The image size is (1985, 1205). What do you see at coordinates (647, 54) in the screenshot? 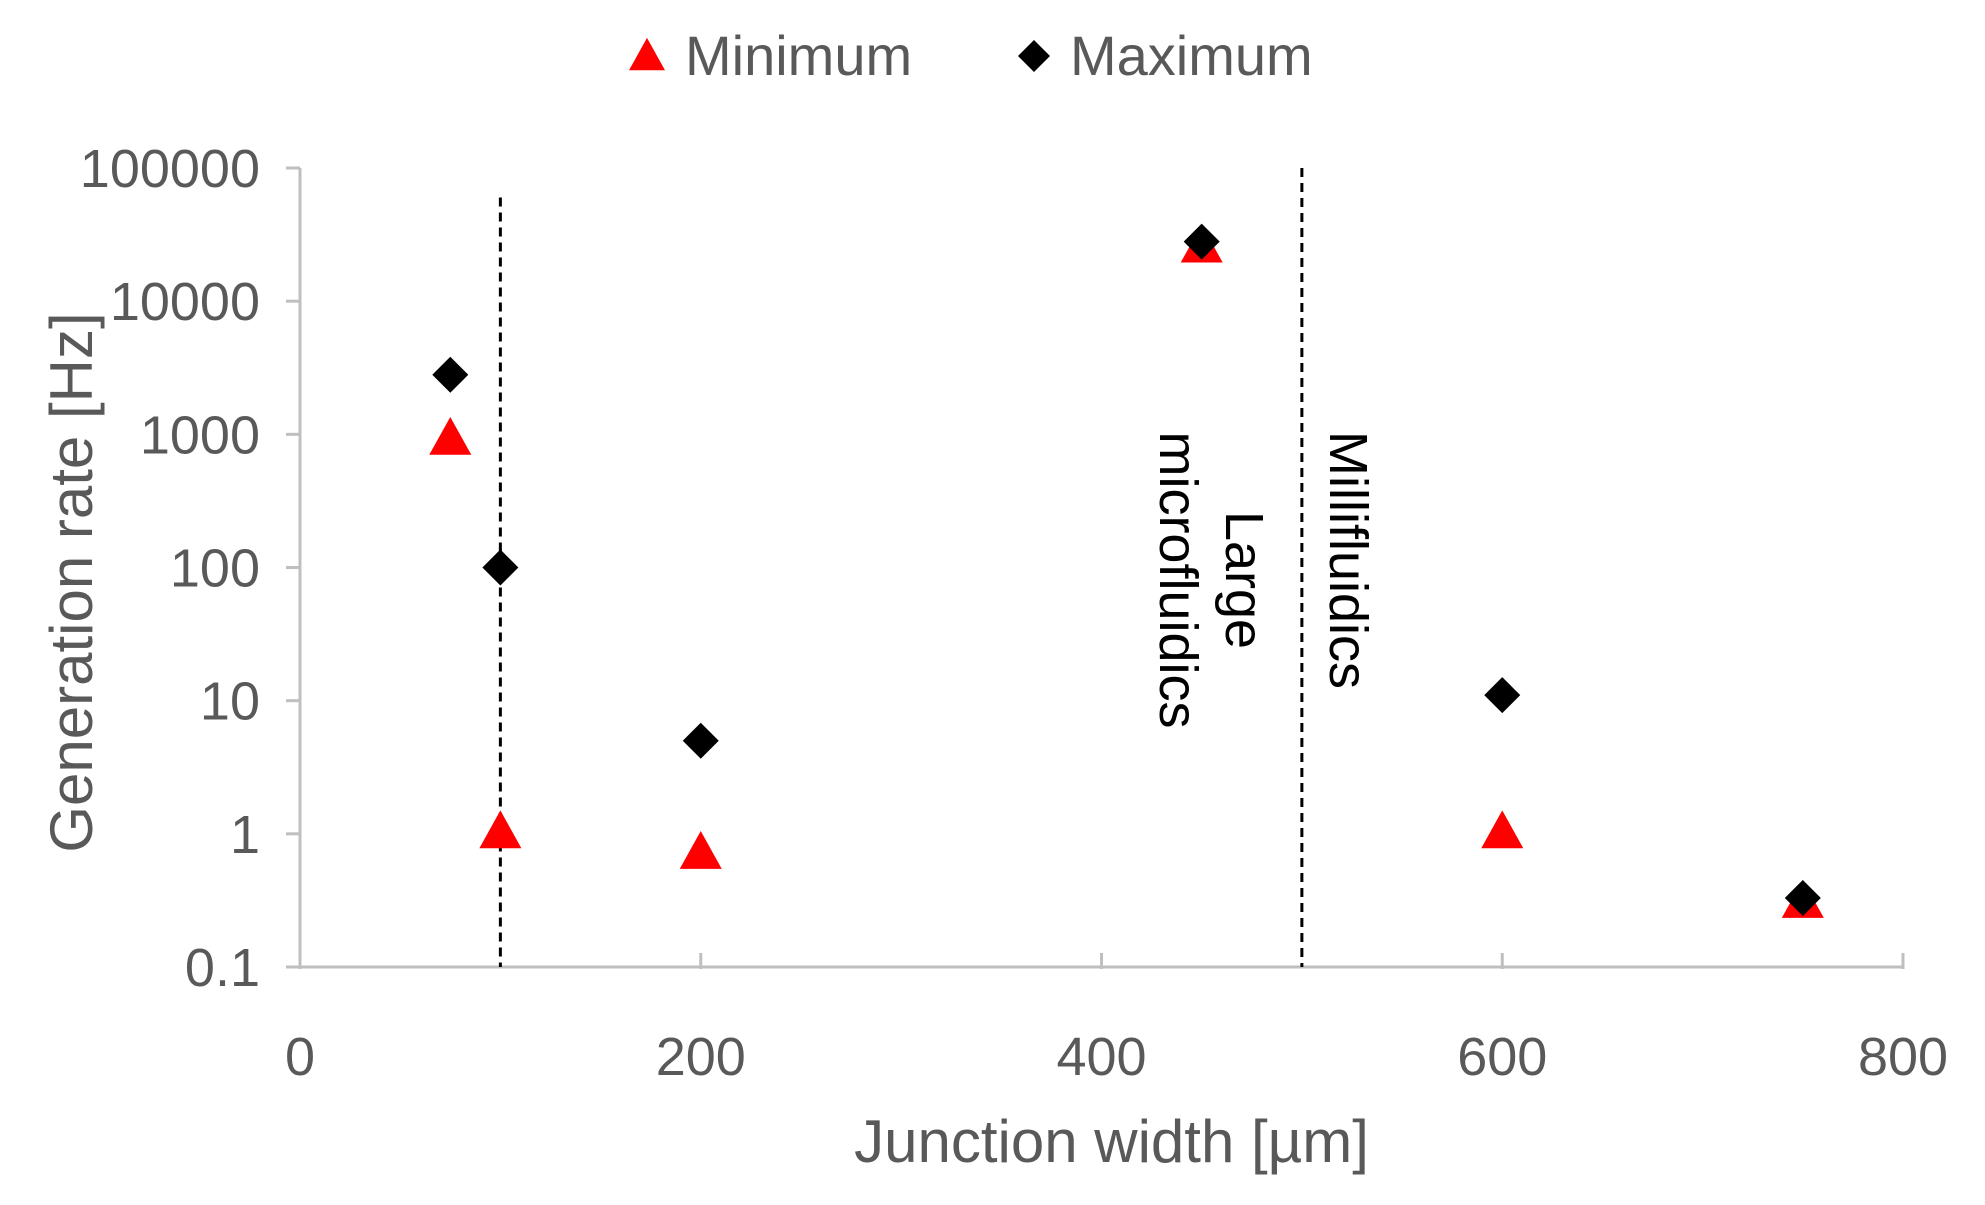
I see `legend-triangle-icon` at bounding box center [647, 54].